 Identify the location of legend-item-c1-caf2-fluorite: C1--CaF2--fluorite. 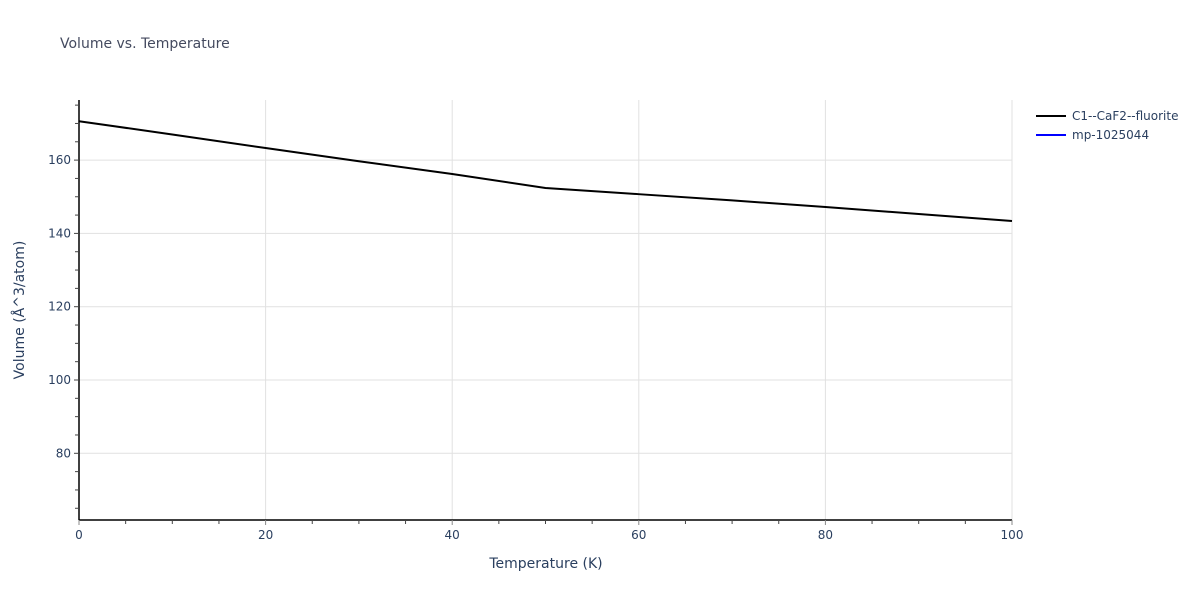
(1107, 115).